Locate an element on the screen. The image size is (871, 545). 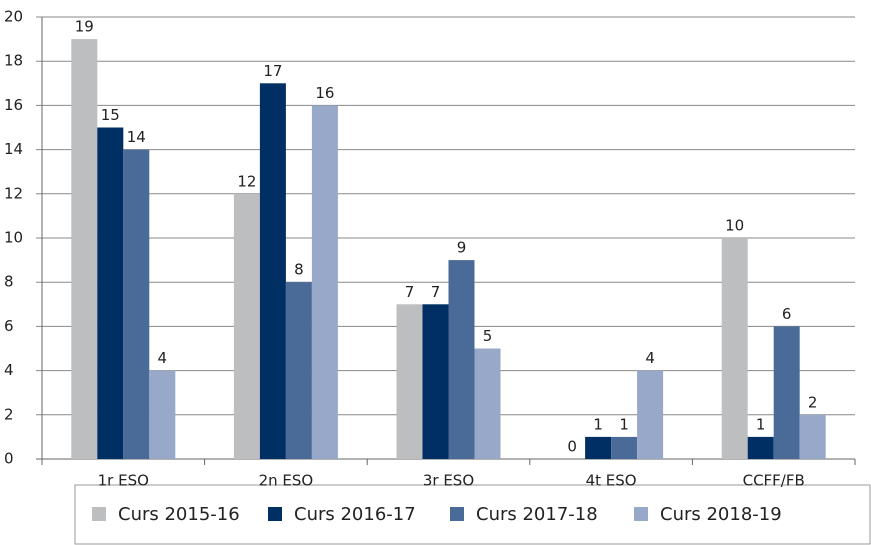
y-tick-label: 10 is located at coordinates (13, 238).